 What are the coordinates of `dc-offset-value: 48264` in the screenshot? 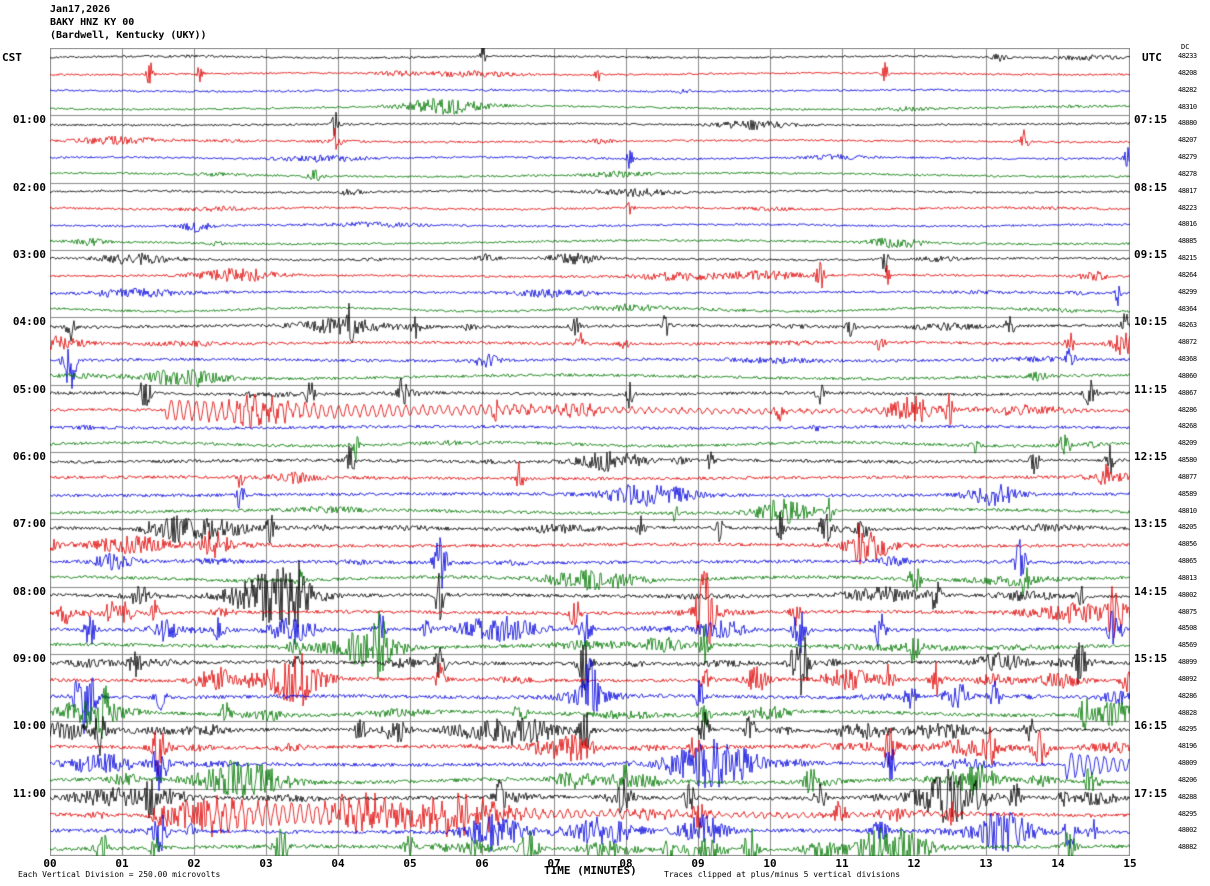 It's located at (1187, 274).